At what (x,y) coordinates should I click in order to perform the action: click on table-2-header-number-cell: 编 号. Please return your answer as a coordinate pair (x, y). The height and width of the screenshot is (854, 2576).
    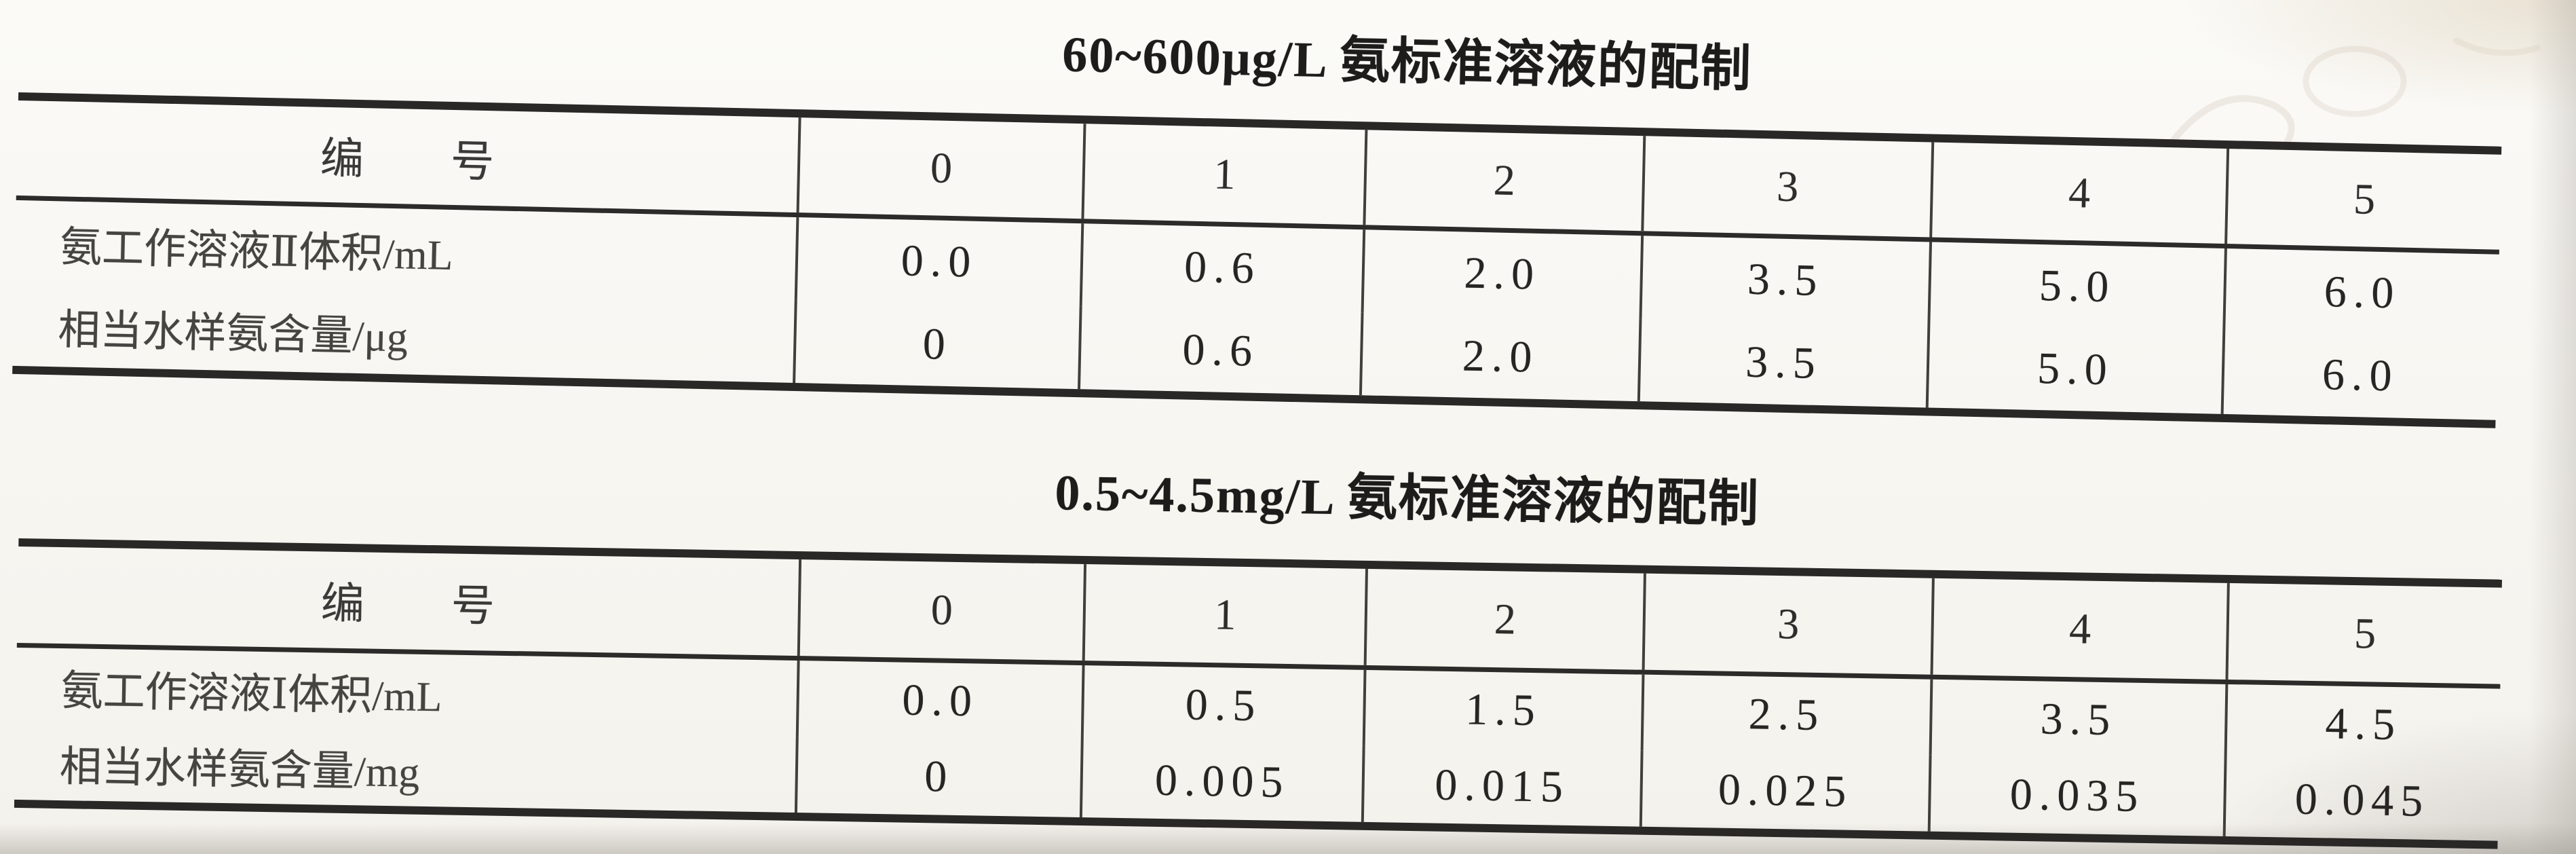
    Looking at the image, I should click on (408, 605).